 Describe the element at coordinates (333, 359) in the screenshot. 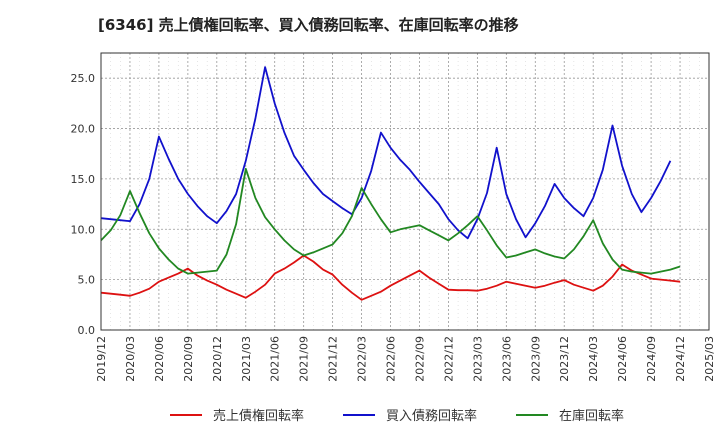

I see `x-tick-label: 2021/12` at that location.